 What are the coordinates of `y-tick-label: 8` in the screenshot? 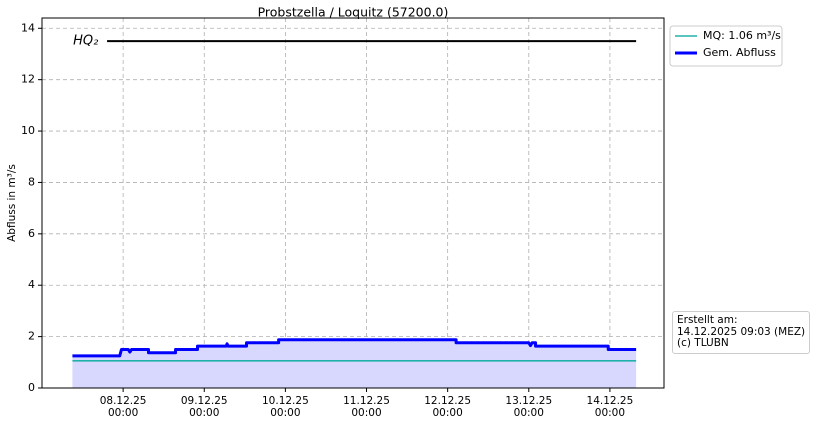 It's located at (31, 181).